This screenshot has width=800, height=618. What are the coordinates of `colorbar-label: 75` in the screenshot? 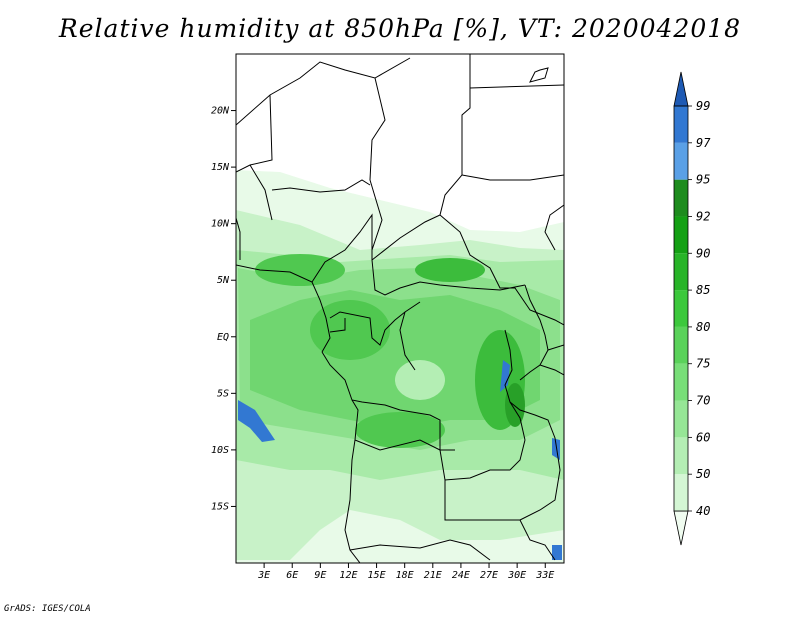 It's located at (703, 364).